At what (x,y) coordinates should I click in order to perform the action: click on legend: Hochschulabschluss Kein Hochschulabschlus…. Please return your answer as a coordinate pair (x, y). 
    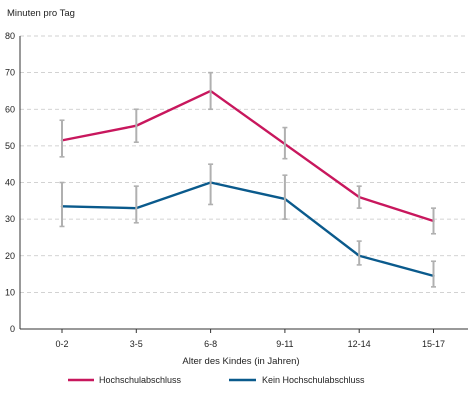
    Looking at the image, I should click on (216, 380).